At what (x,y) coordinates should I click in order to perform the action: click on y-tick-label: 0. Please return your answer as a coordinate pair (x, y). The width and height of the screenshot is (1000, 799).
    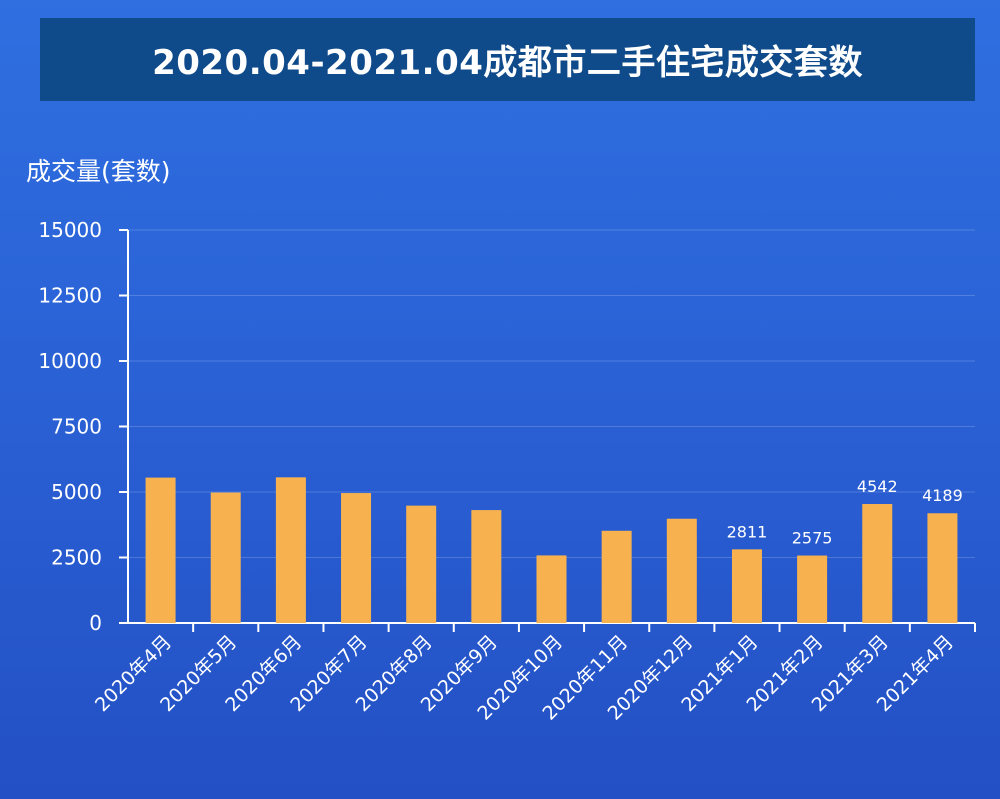
    Looking at the image, I should click on (95, 623).